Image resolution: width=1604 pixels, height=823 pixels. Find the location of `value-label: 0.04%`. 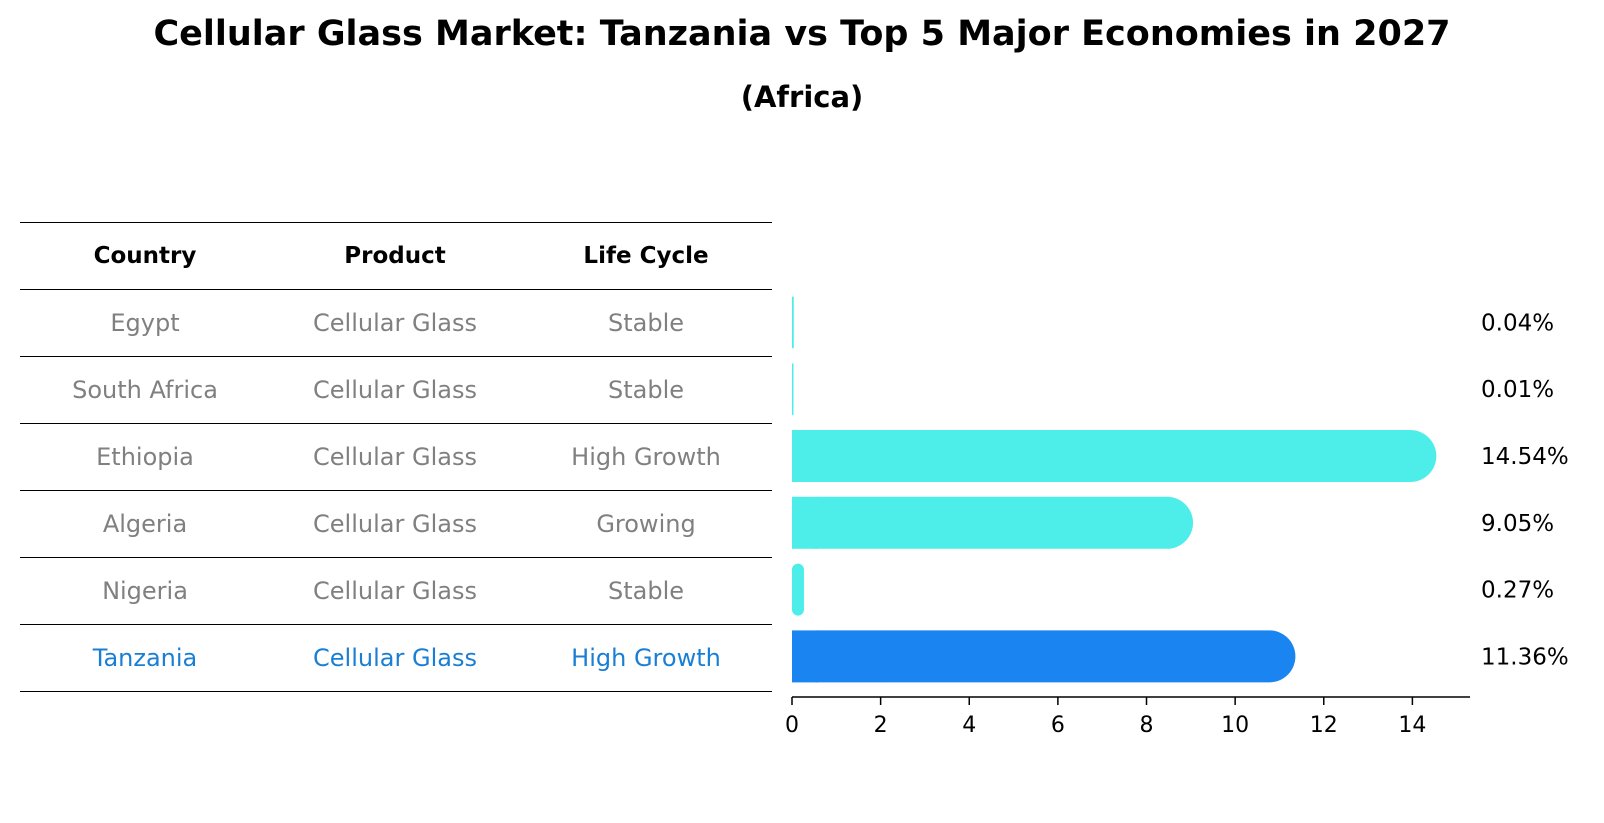

value-label: 0.04% is located at coordinates (1517, 323).